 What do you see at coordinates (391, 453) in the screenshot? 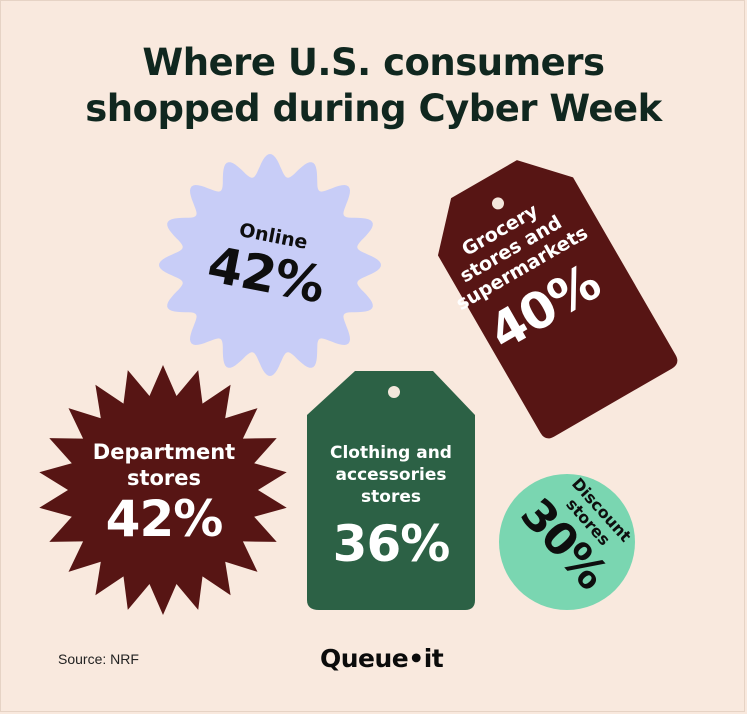
I see `clothing-name-line-1: Clothing and` at bounding box center [391, 453].